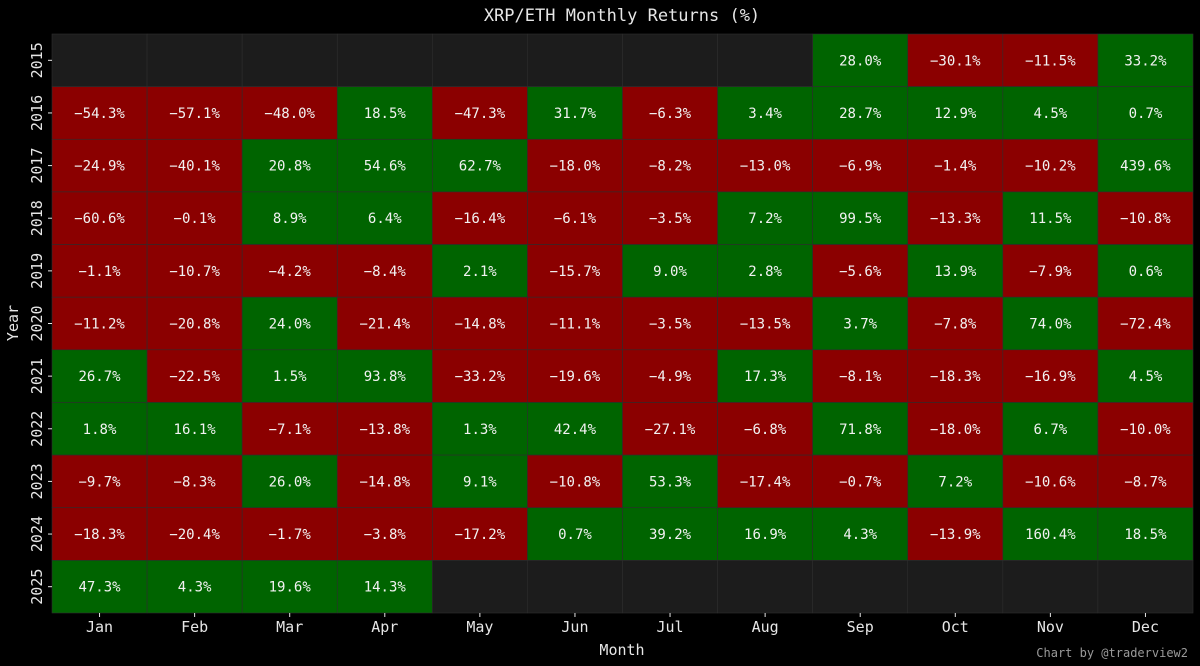 The width and height of the screenshot is (1200, 666). Describe the element at coordinates (37, 218) in the screenshot. I see `y-tick-label: 2018` at that location.